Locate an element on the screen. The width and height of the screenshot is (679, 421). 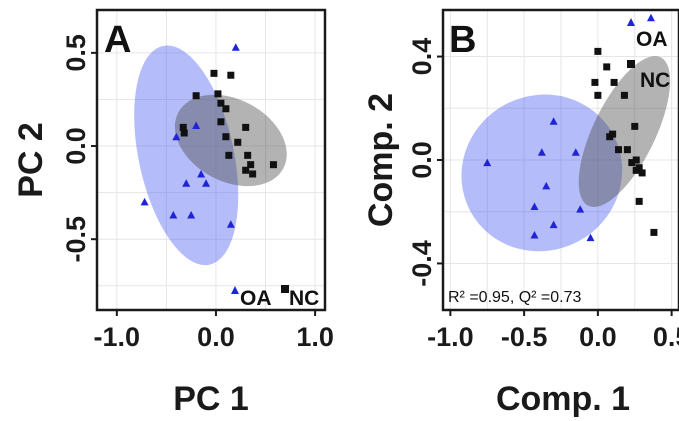
panel-a-x-axis-label: PC 1 is located at coordinates (211, 399).